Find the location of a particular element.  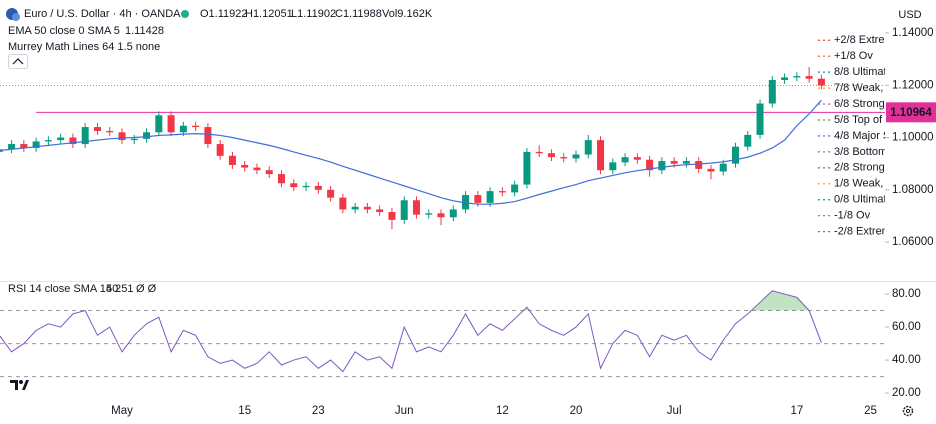

murrey-label: 3/8 Bottom of t is located at coordinates (870, 152).